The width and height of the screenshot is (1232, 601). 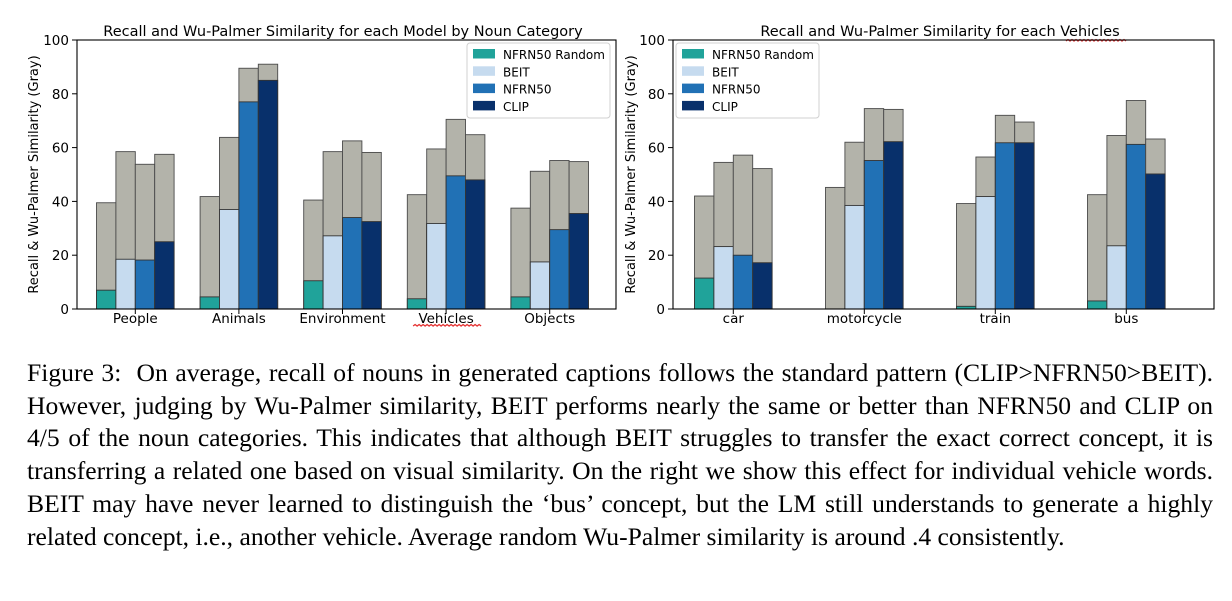 I want to click on x-tick-label: car, so click(x=734, y=319).